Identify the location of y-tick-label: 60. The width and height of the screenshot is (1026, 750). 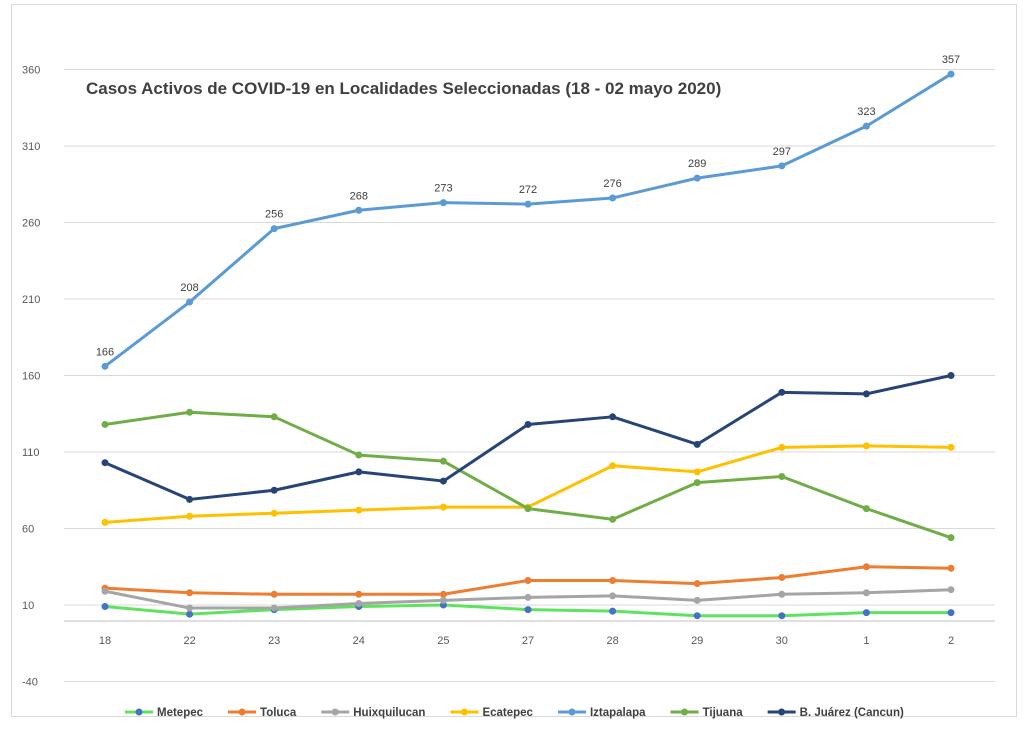
(28, 530).